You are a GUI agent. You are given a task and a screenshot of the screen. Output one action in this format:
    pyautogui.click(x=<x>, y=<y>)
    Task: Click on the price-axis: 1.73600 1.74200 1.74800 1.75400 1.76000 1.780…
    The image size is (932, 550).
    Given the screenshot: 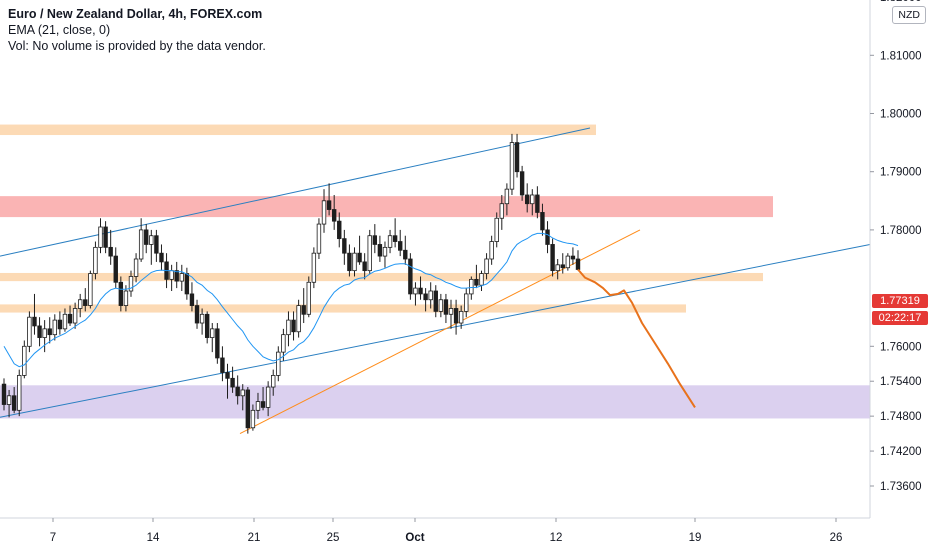 What is the action you would take?
    pyautogui.click(x=896, y=246)
    